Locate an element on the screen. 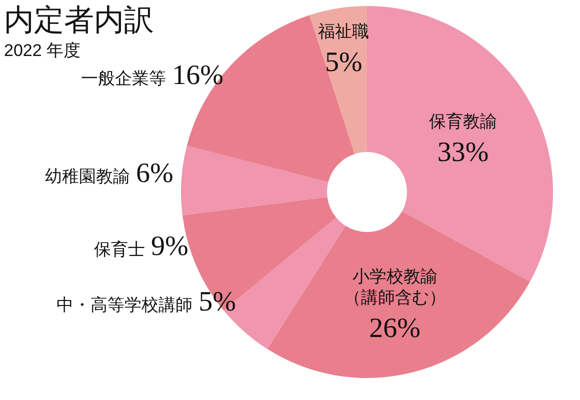 This screenshot has width=580, height=400. data-label: 16% is located at coordinates (198, 75).